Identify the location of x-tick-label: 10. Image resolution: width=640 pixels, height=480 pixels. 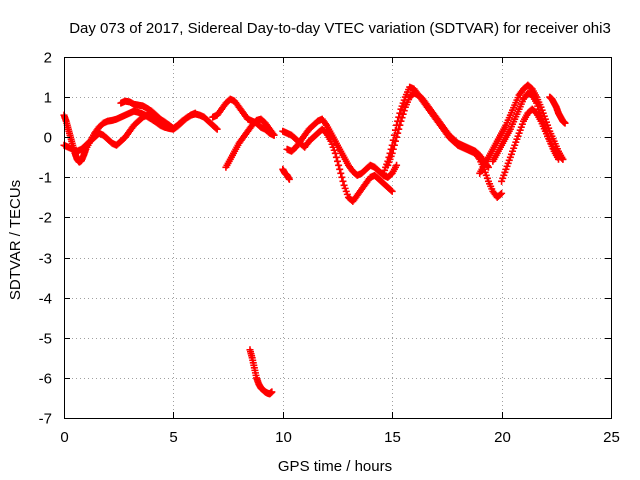
(283, 437).